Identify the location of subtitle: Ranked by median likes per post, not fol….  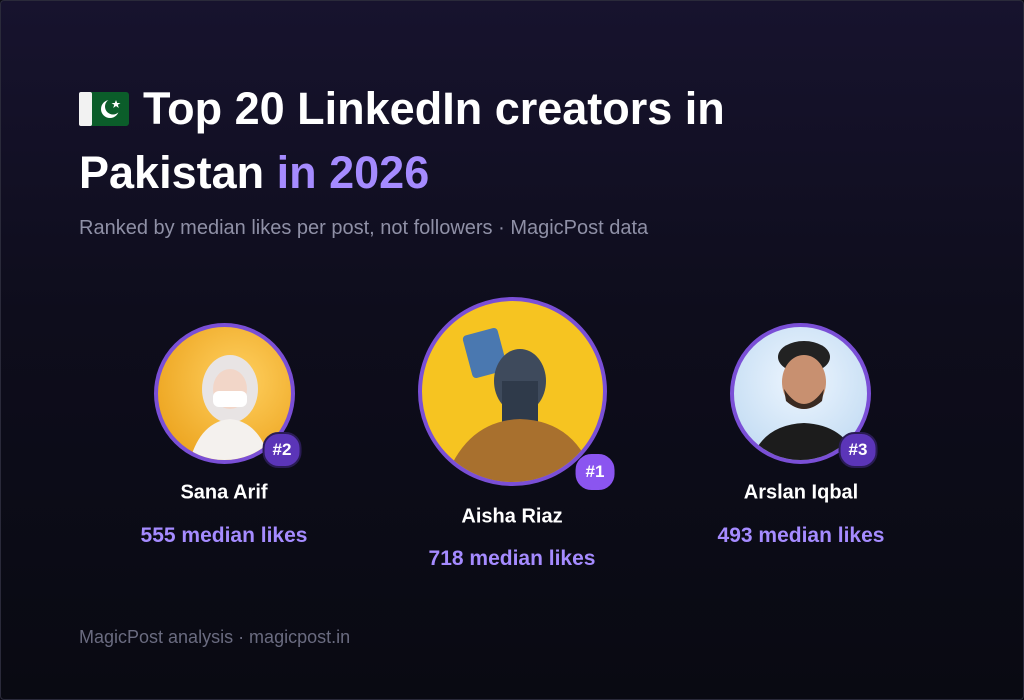
(364, 228).